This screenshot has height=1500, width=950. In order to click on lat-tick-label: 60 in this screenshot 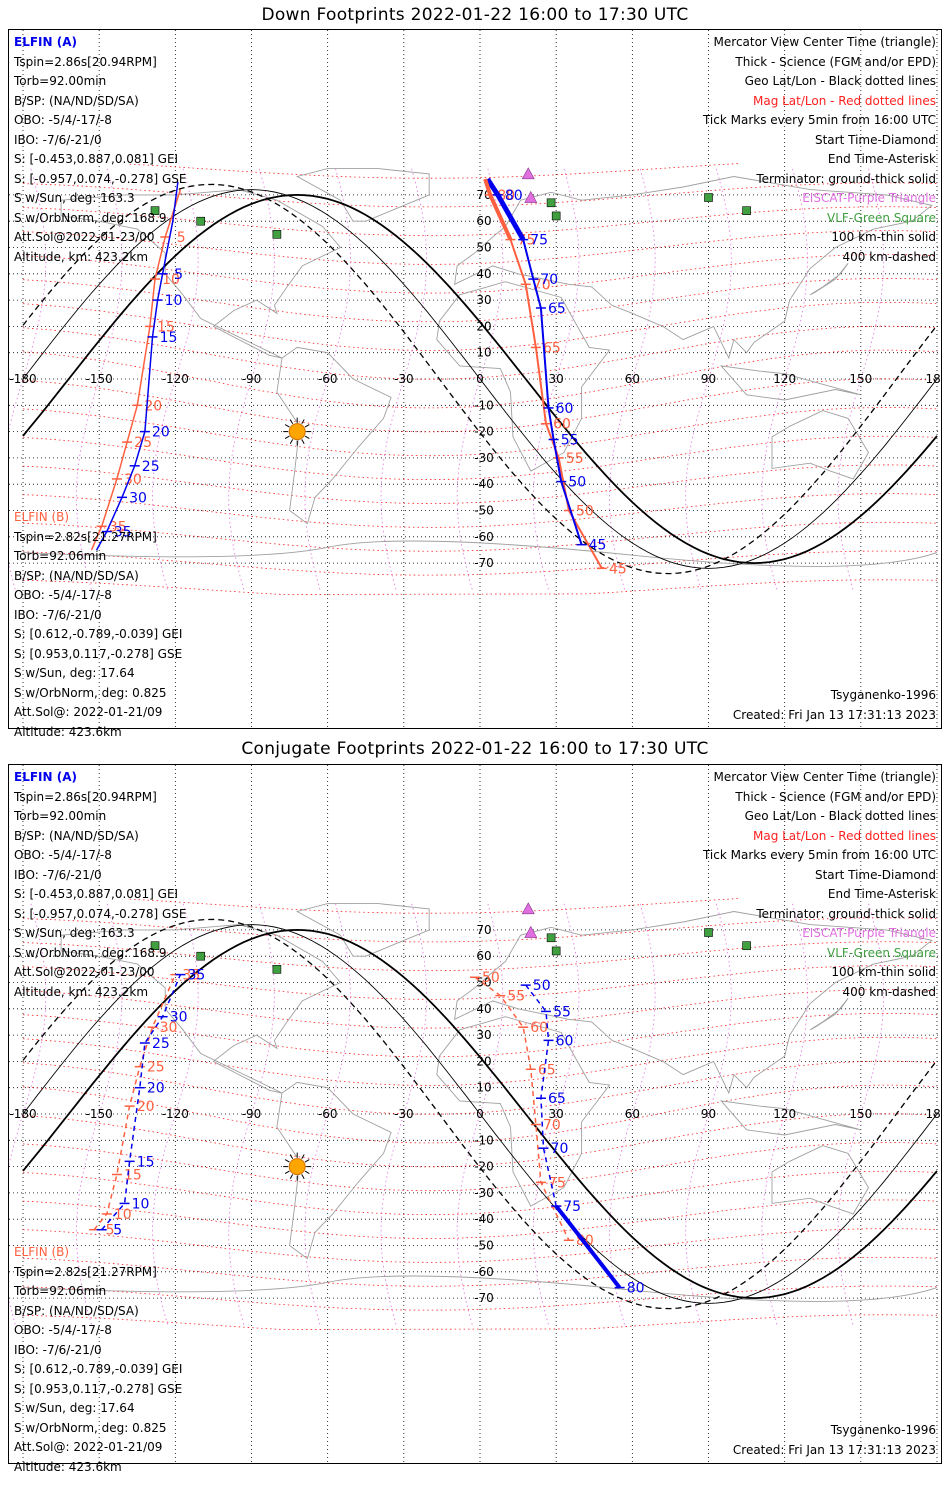, I will do `click(483, 956)`.